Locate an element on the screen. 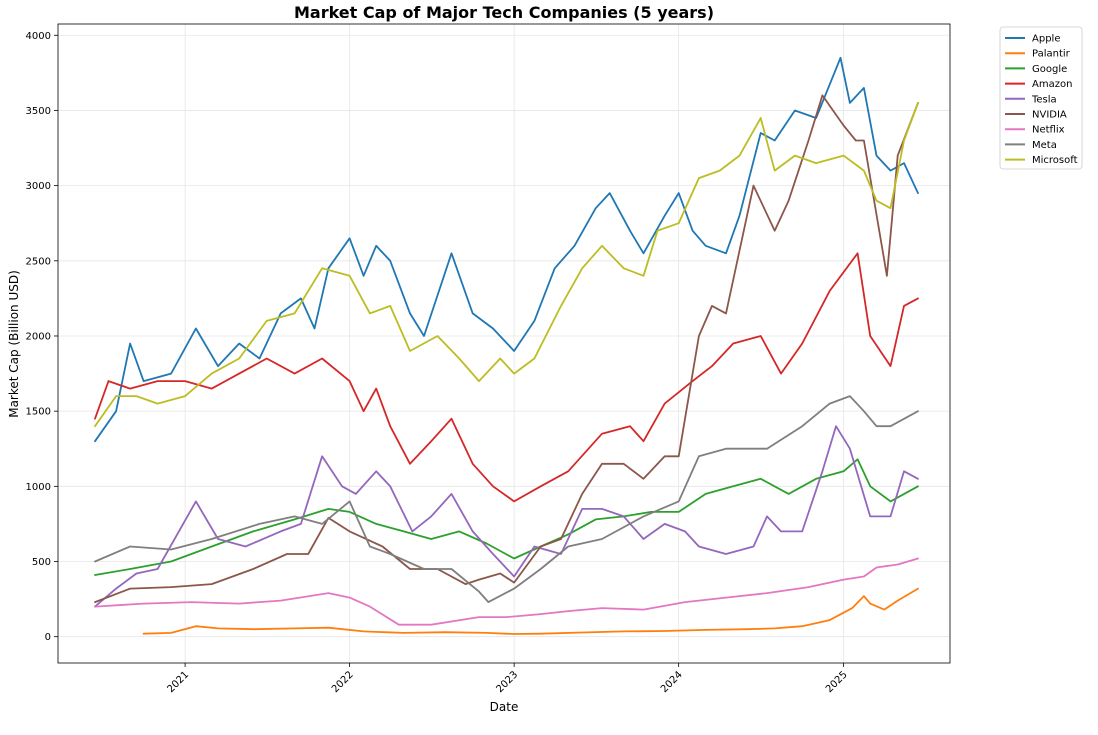 The image size is (1098, 735). legend-item-google: Google is located at coordinates (1036, 69).